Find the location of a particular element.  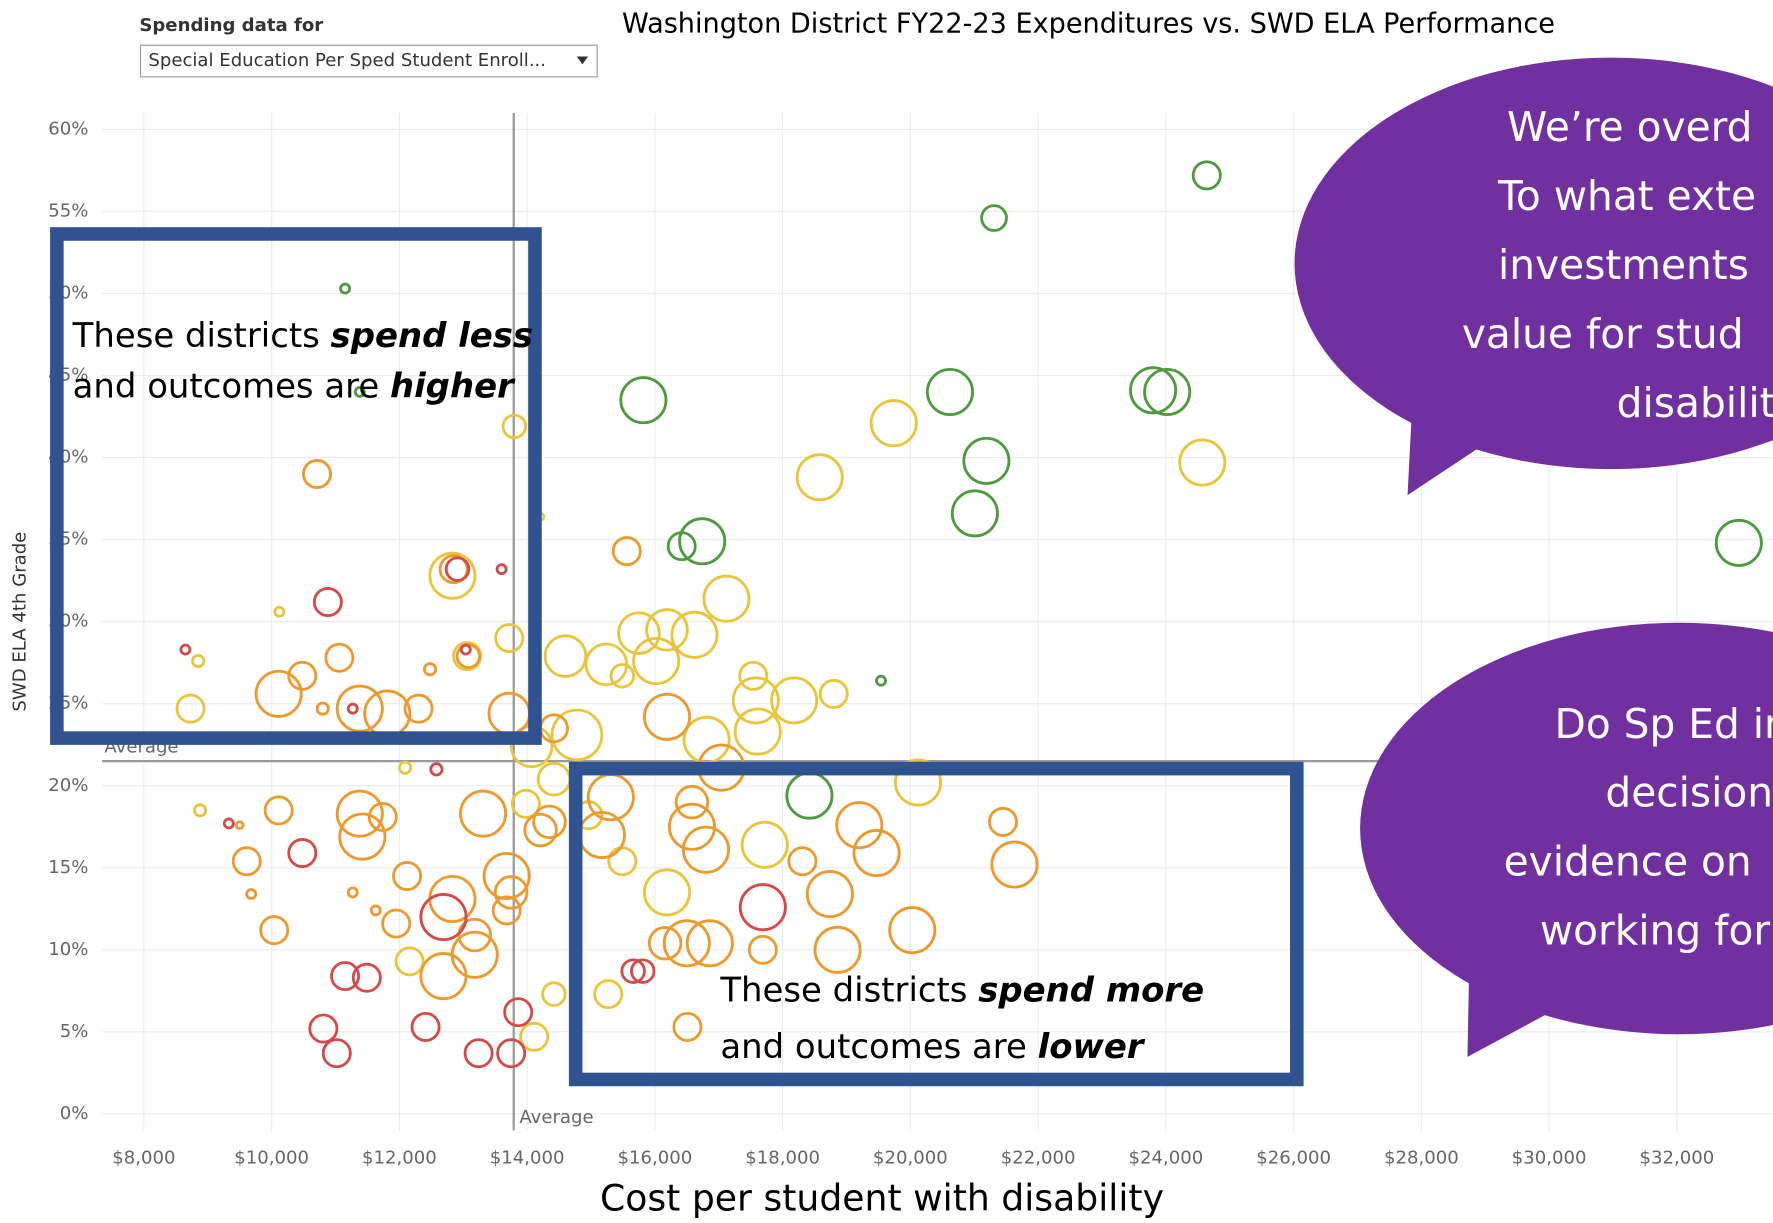

callout-text: working for is located at coordinates (1655, 931).